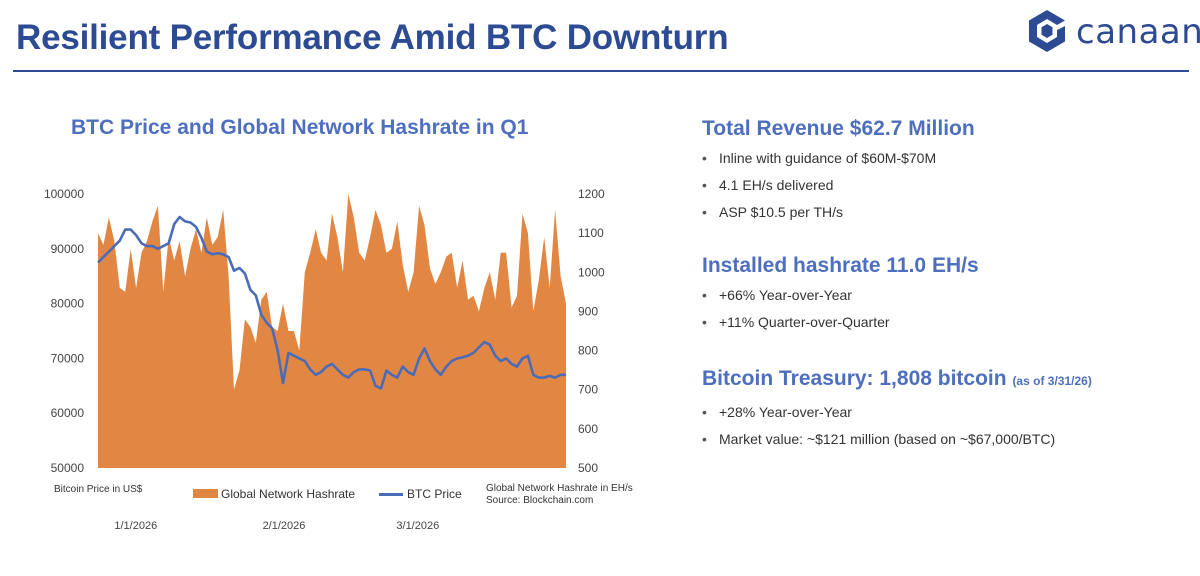 The image size is (1200, 576). Describe the element at coordinates (1047, 31) in the screenshot. I see `canaan-hexagon-logo-icon` at that location.